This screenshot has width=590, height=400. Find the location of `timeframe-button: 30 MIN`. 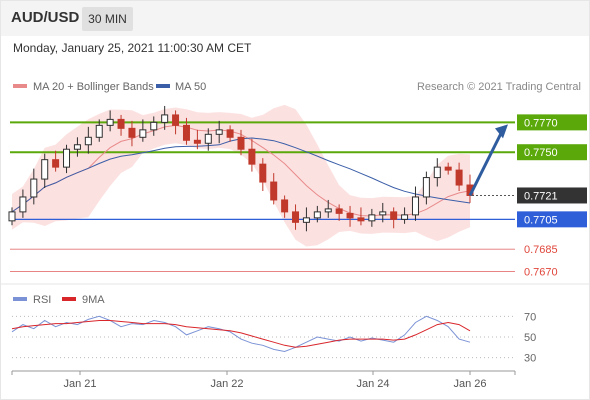

timeframe-button: 30 MIN is located at coordinates (107, 19).